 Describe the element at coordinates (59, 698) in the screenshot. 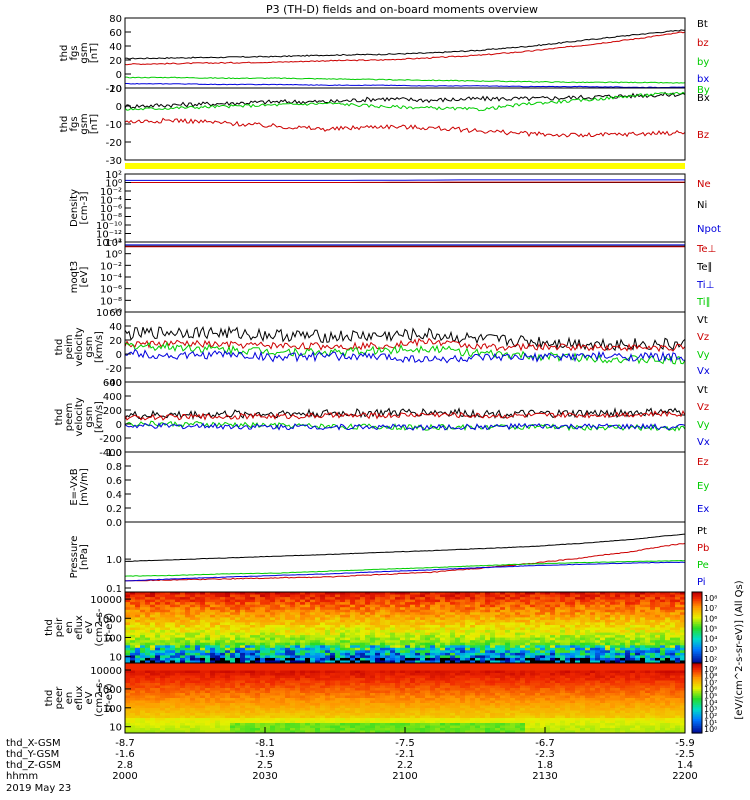

I see `y-axis-label: peer` at that location.